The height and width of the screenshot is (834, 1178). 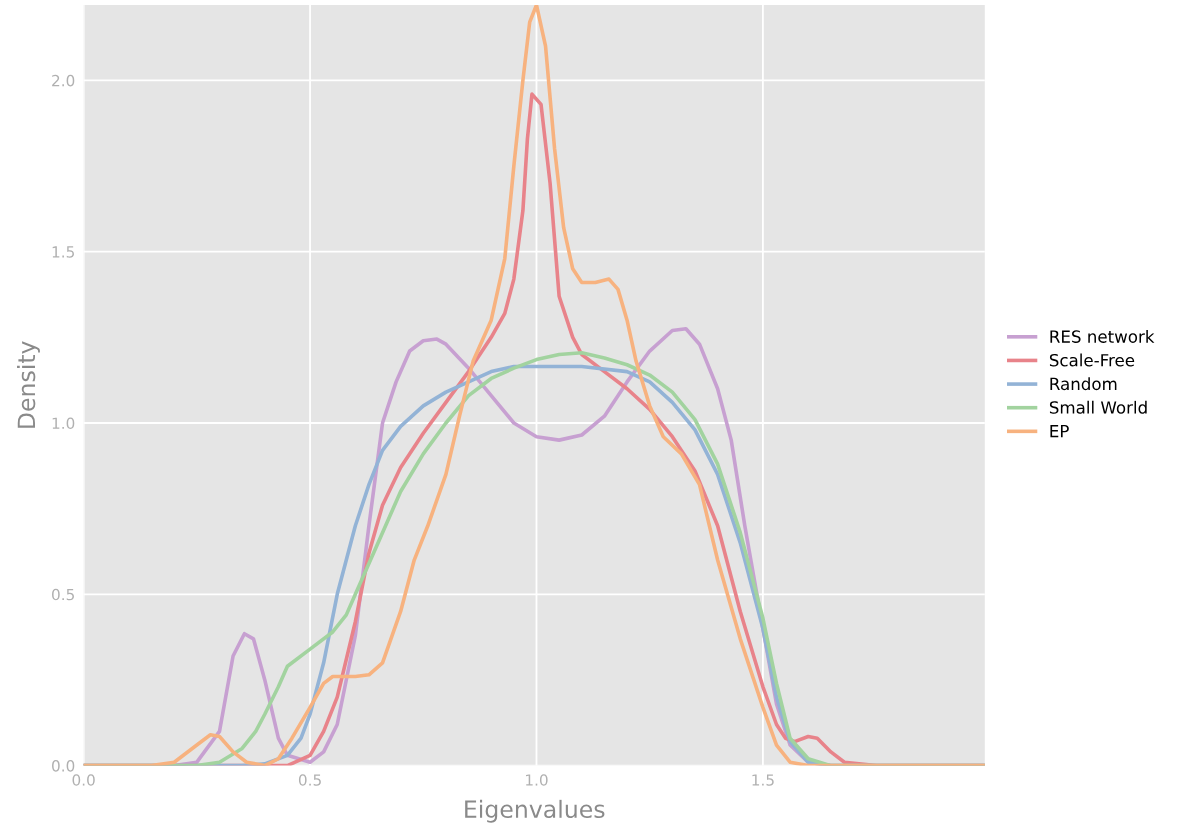 I want to click on legend-label: Scale-Free, so click(x=1092, y=360).